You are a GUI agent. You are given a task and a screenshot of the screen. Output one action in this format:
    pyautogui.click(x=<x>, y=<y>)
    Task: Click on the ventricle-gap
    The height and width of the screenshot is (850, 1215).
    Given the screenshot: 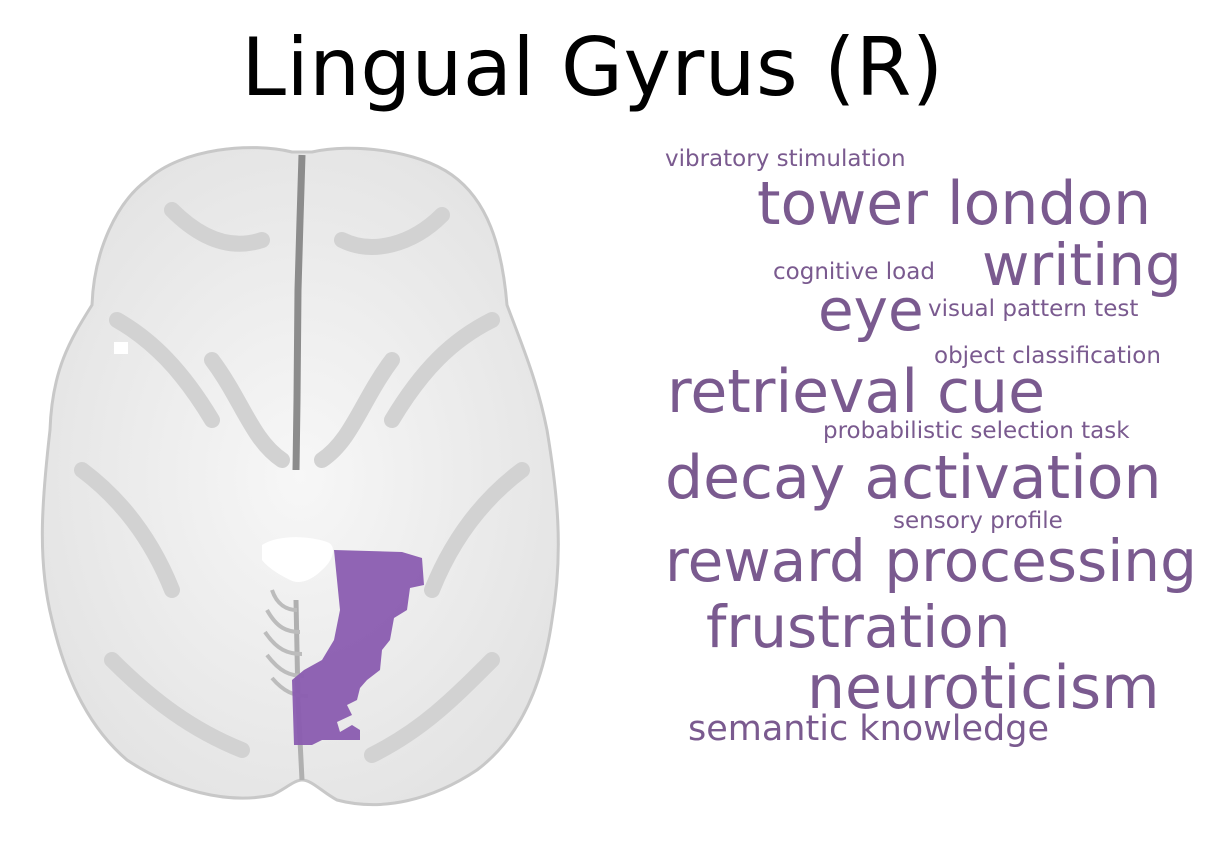 What is the action you would take?
    pyautogui.click(x=298, y=559)
    